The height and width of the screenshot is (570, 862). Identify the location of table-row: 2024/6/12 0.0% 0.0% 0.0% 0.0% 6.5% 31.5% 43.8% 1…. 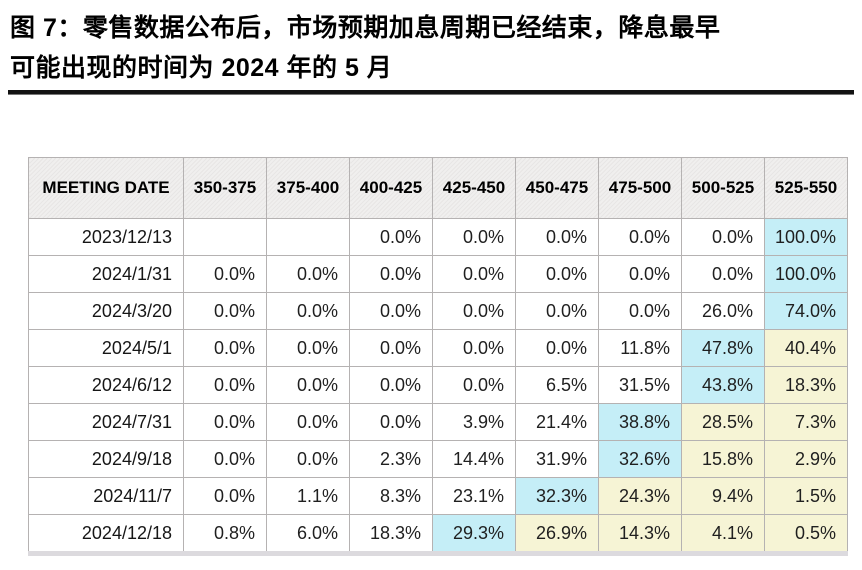
(438, 385).